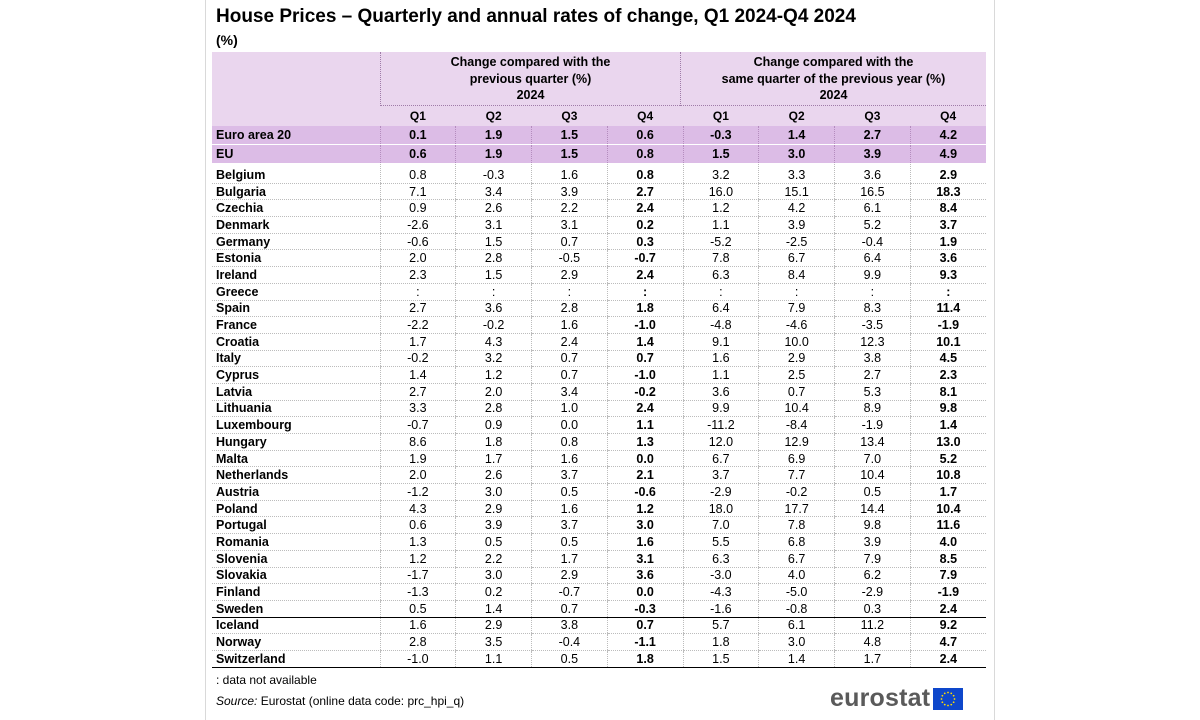 The image size is (1200, 720). What do you see at coordinates (493, 442) in the screenshot?
I see `value-cell: 1.8` at bounding box center [493, 442].